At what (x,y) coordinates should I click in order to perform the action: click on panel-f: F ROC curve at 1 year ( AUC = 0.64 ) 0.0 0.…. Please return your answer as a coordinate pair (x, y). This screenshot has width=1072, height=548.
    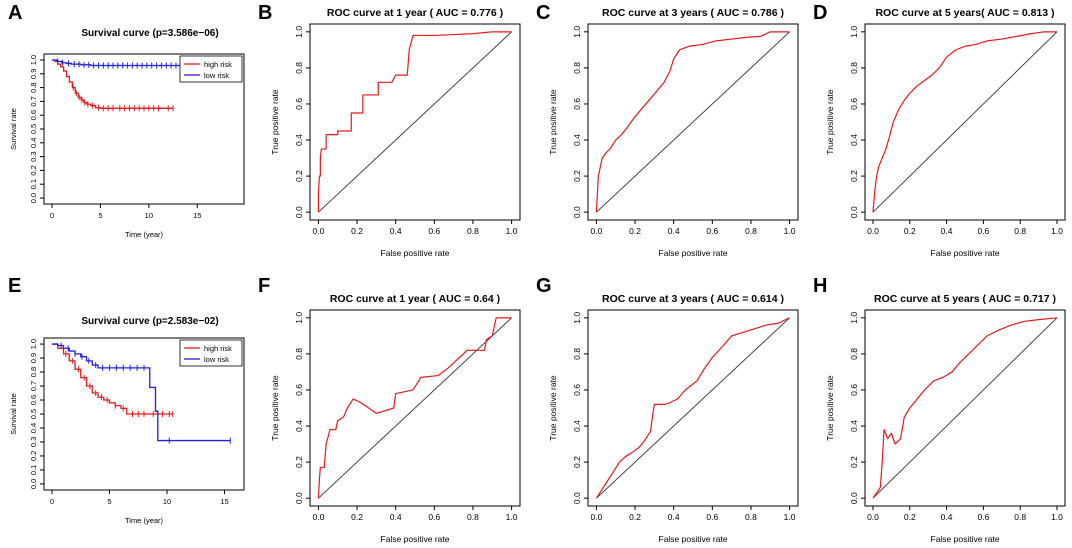
    Looking at the image, I should click on (389, 409).